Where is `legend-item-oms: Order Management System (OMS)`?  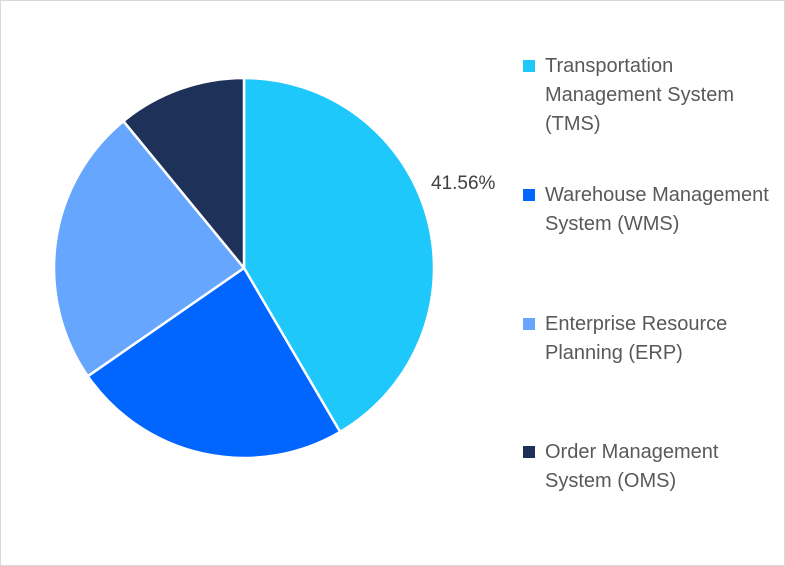
legend-item-oms: Order Management System (OMS) is located at coordinates (646, 467).